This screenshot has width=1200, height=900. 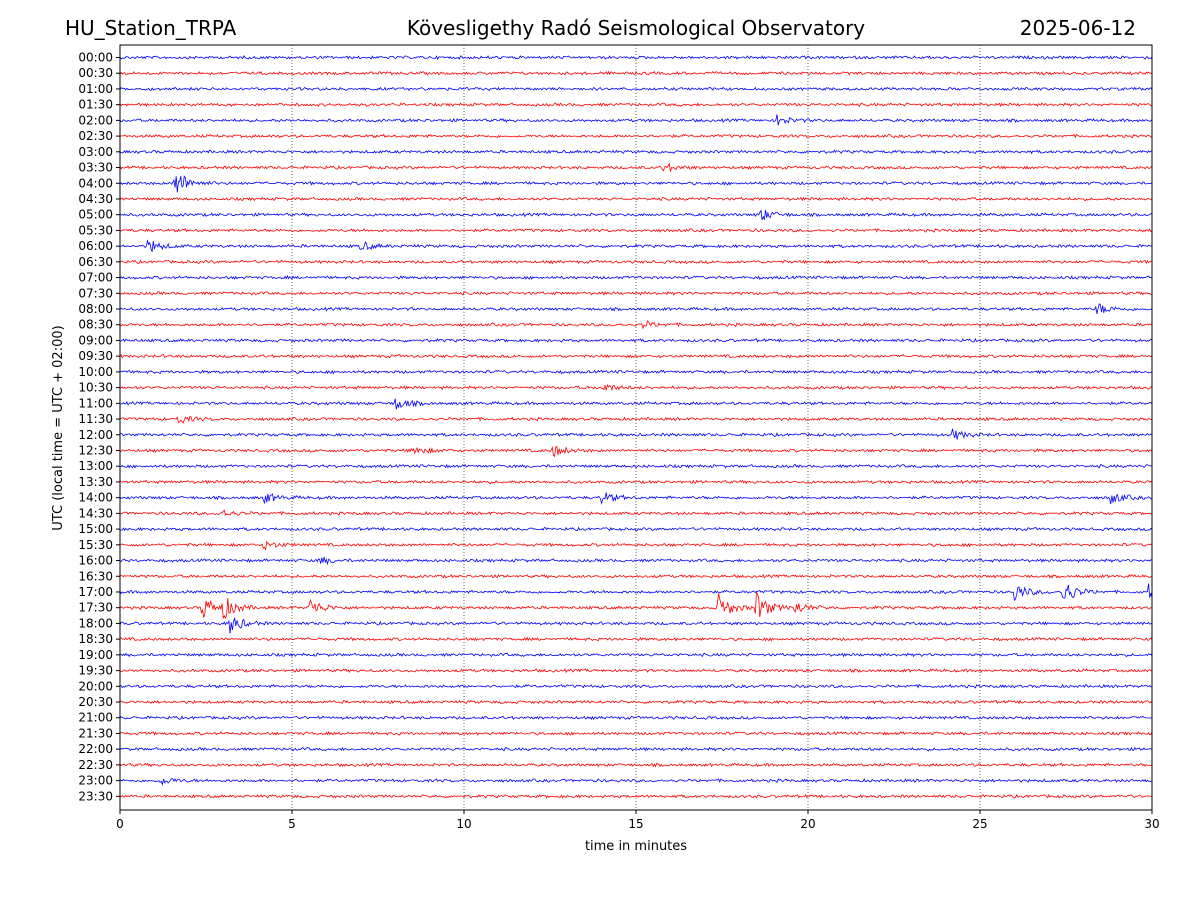 I want to click on y-tick-label: 12:00, so click(x=95, y=435).